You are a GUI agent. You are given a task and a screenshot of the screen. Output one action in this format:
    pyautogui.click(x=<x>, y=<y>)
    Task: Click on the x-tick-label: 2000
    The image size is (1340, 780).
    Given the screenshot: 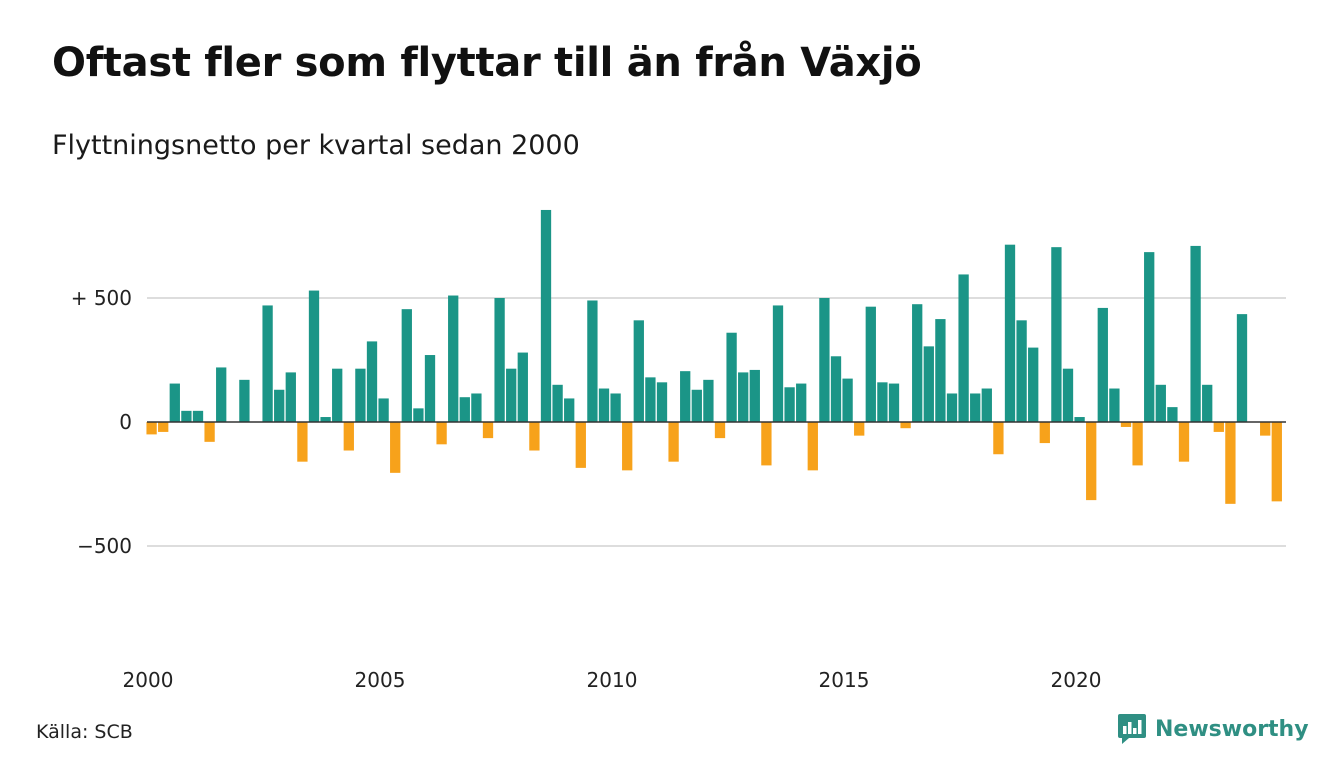 What is the action you would take?
    pyautogui.click(x=148, y=680)
    